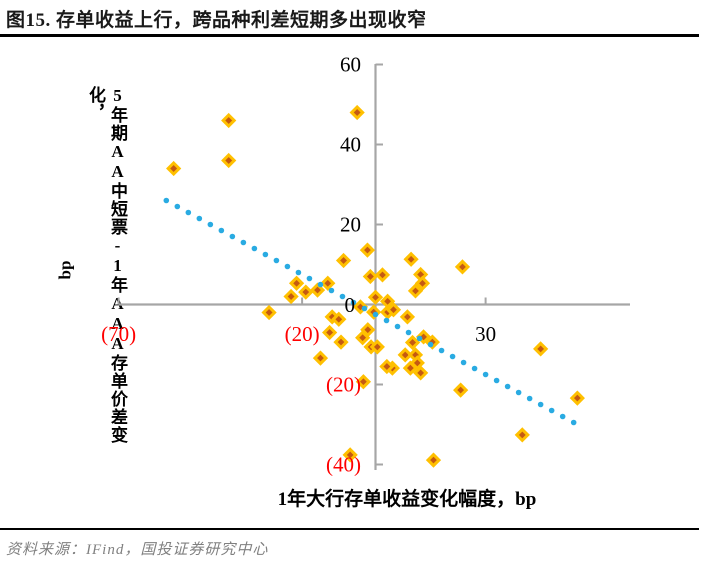 The width and height of the screenshot is (707, 571). I want to click on y-tick-label: 20, so click(350, 225).